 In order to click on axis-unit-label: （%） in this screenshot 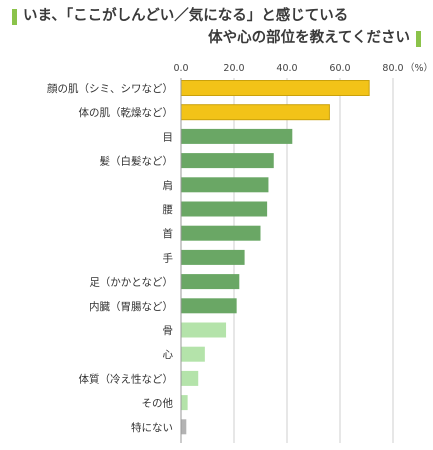, I will do `click(419, 68)`.